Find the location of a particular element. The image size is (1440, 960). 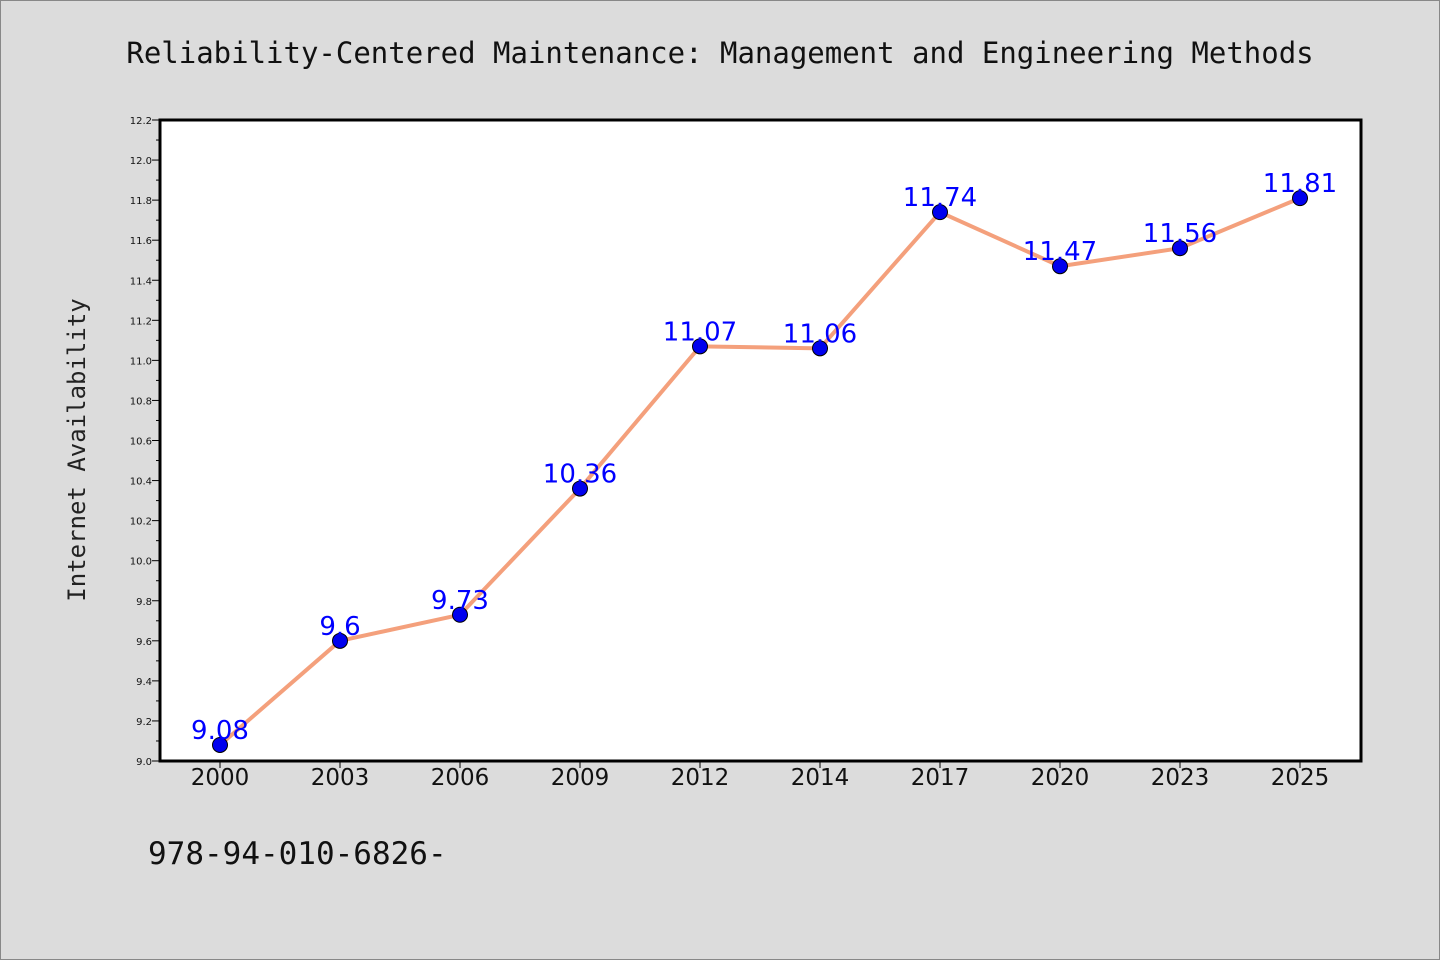

data-label: 11.07 is located at coordinates (700, 332).